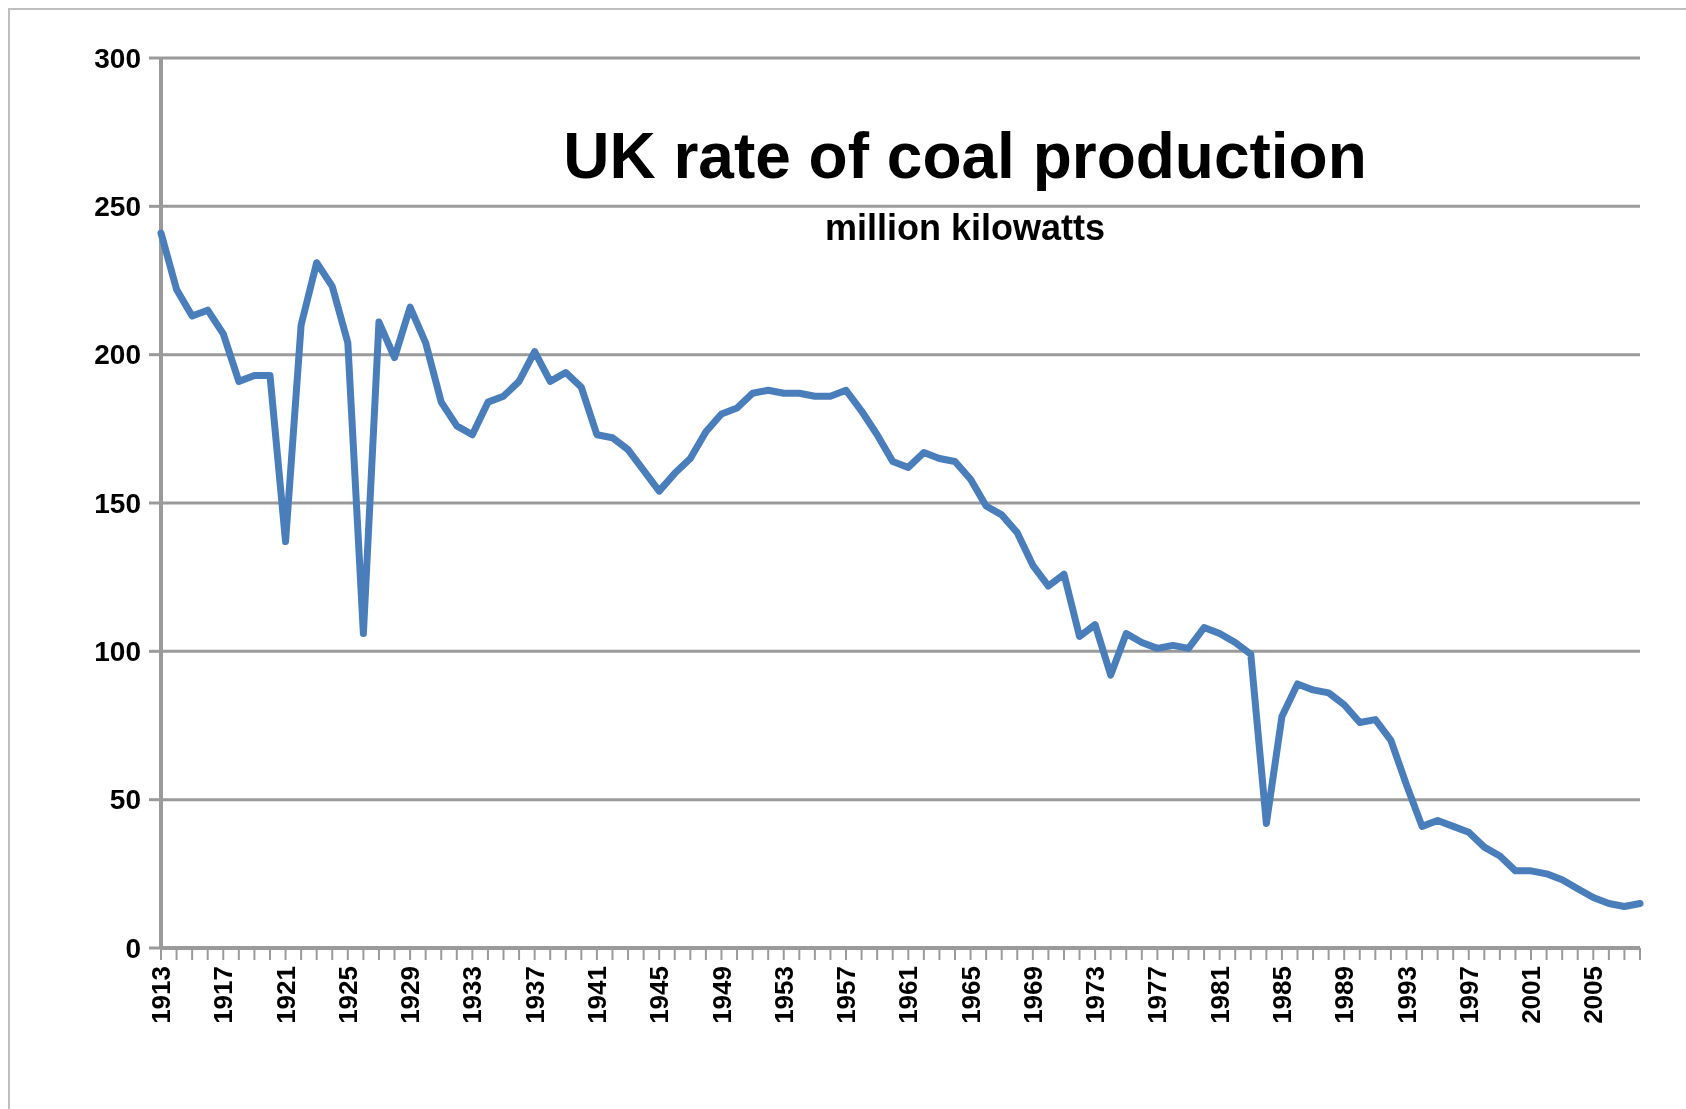 The image size is (1686, 1109). What do you see at coordinates (534, 995) in the screenshot?
I see `x-tick-label: 1937` at bounding box center [534, 995].